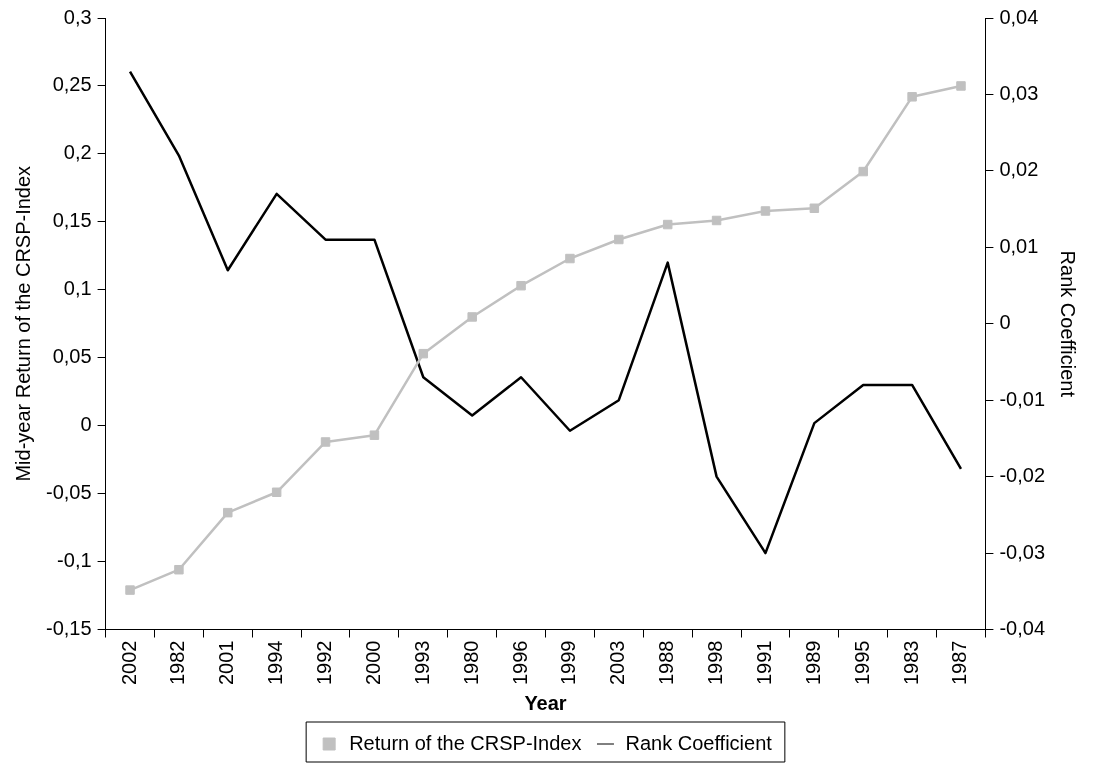 The height and width of the screenshot is (782, 1093). I want to click on x-tick-label: 1991, so click(763, 663).